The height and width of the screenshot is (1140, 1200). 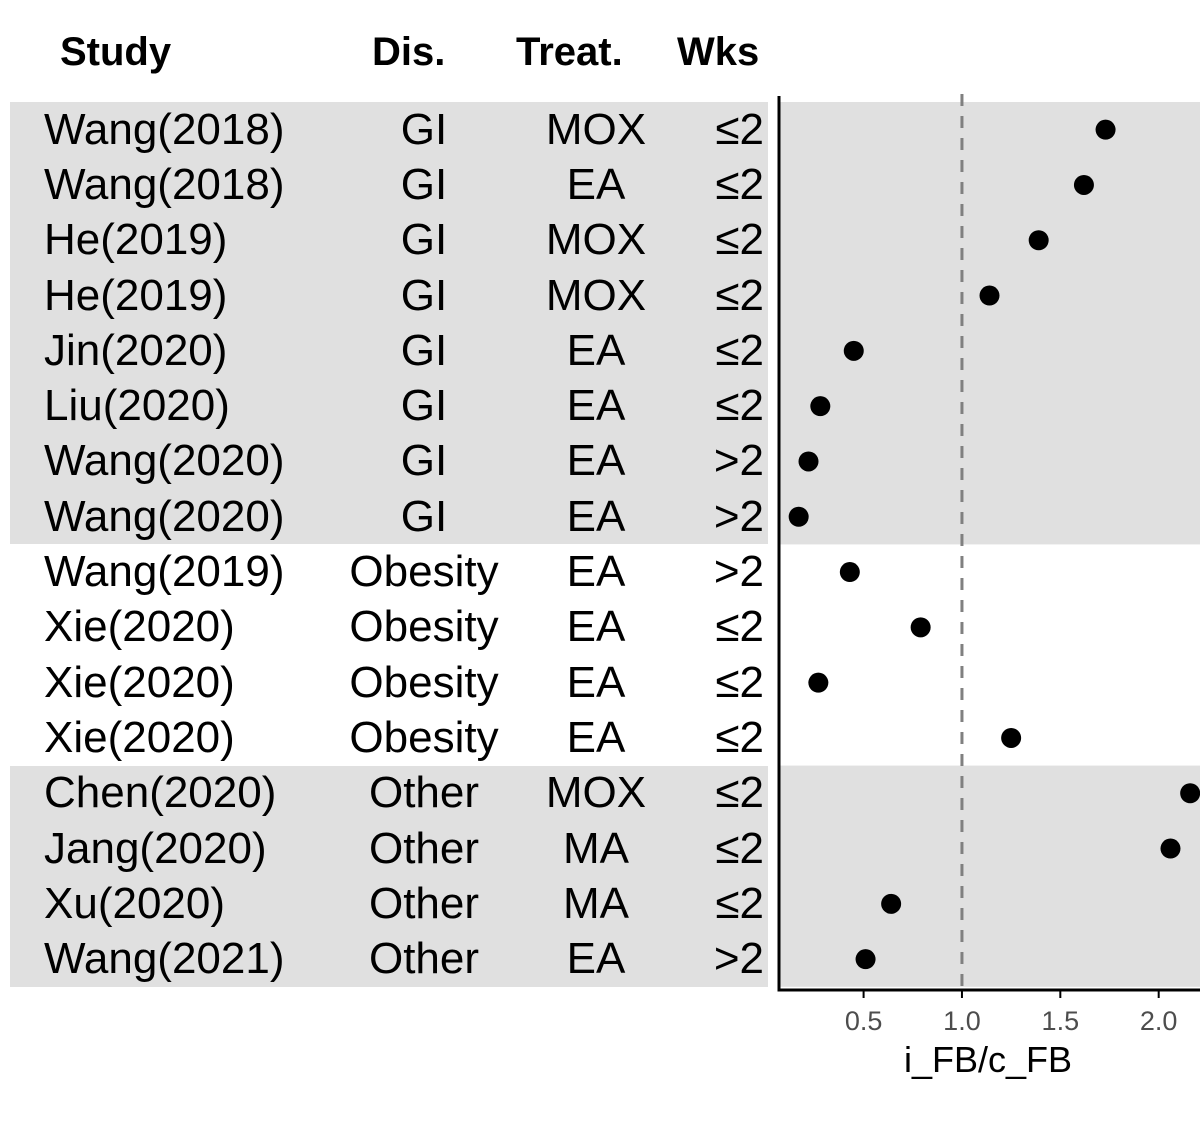 What do you see at coordinates (1061, 1021) in the screenshot?
I see `x-tick-label: 1.5` at bounding box center [1061, 1021].